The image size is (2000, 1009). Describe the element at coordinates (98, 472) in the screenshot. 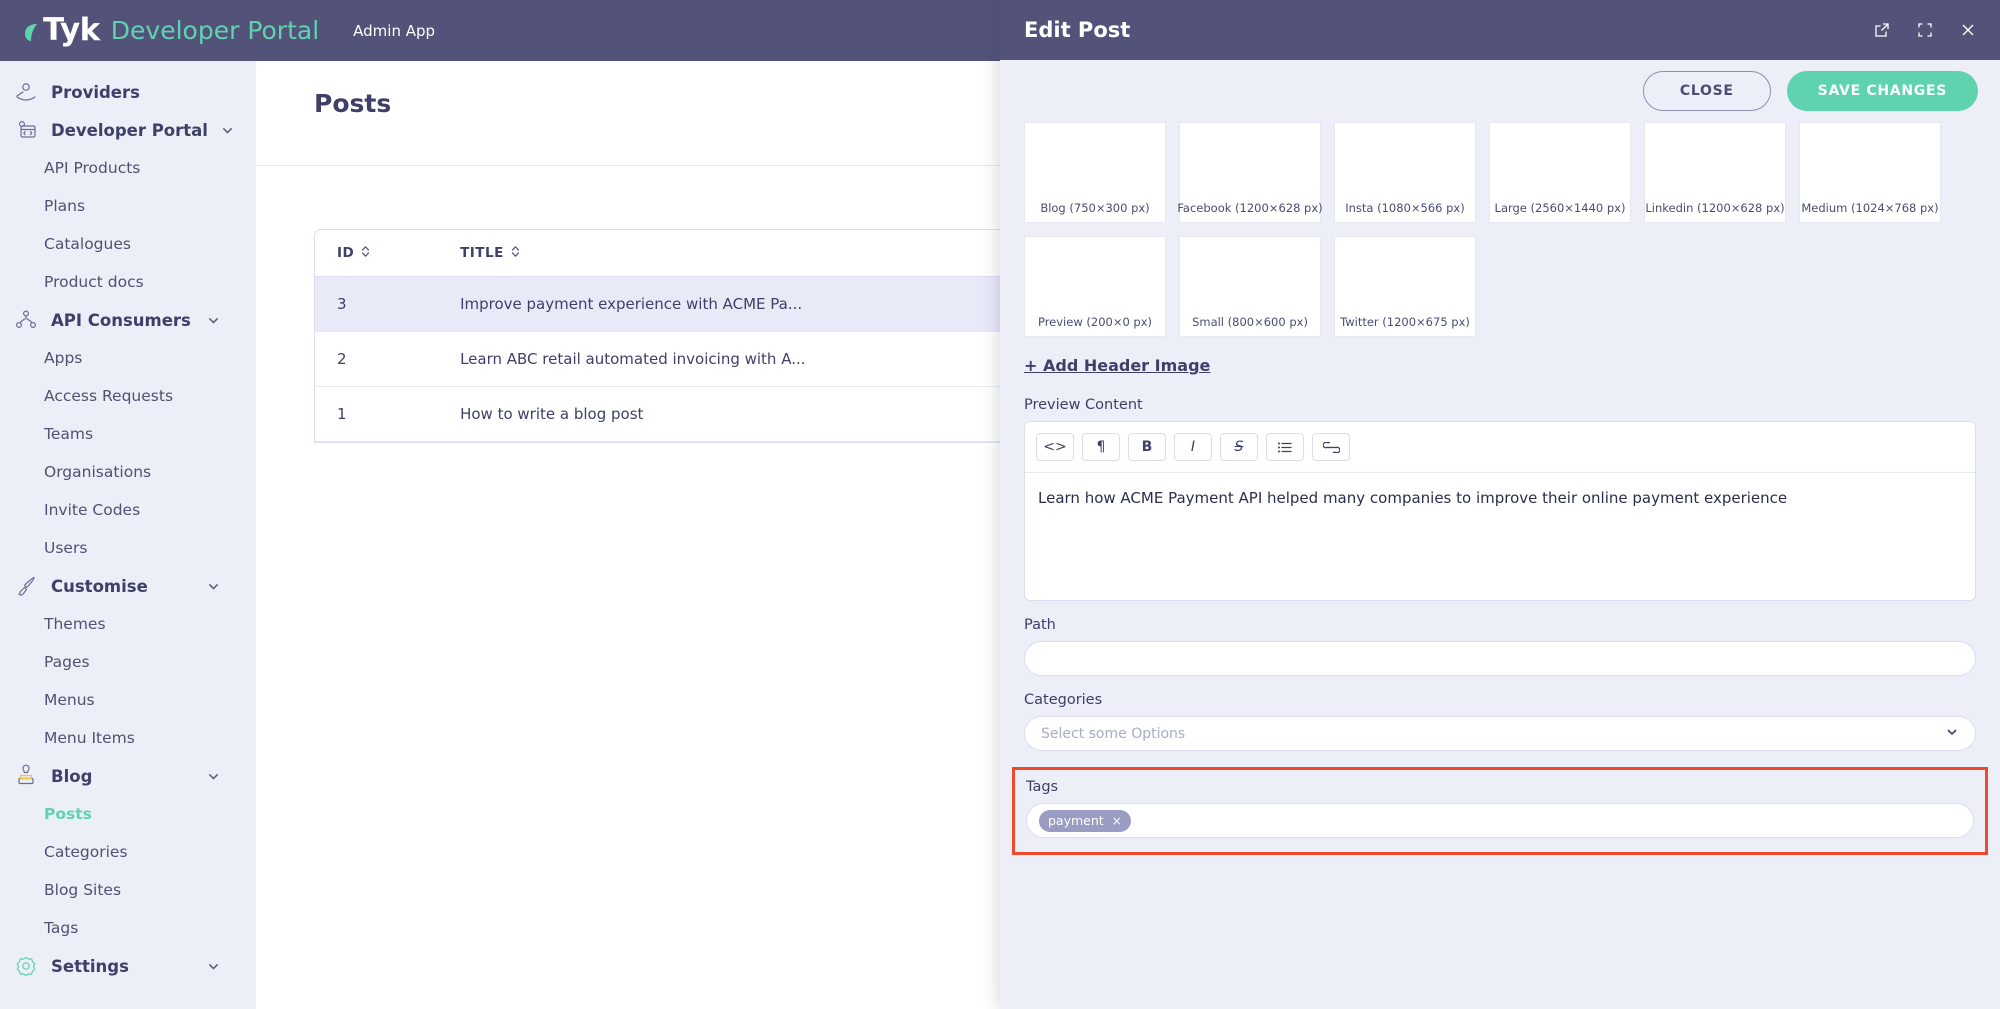

I see `sidebar-item-label: Organisations` at that location.